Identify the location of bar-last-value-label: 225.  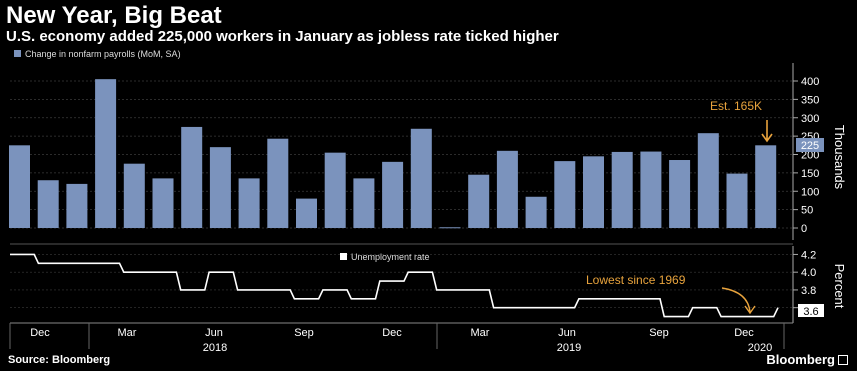
(810, 146).